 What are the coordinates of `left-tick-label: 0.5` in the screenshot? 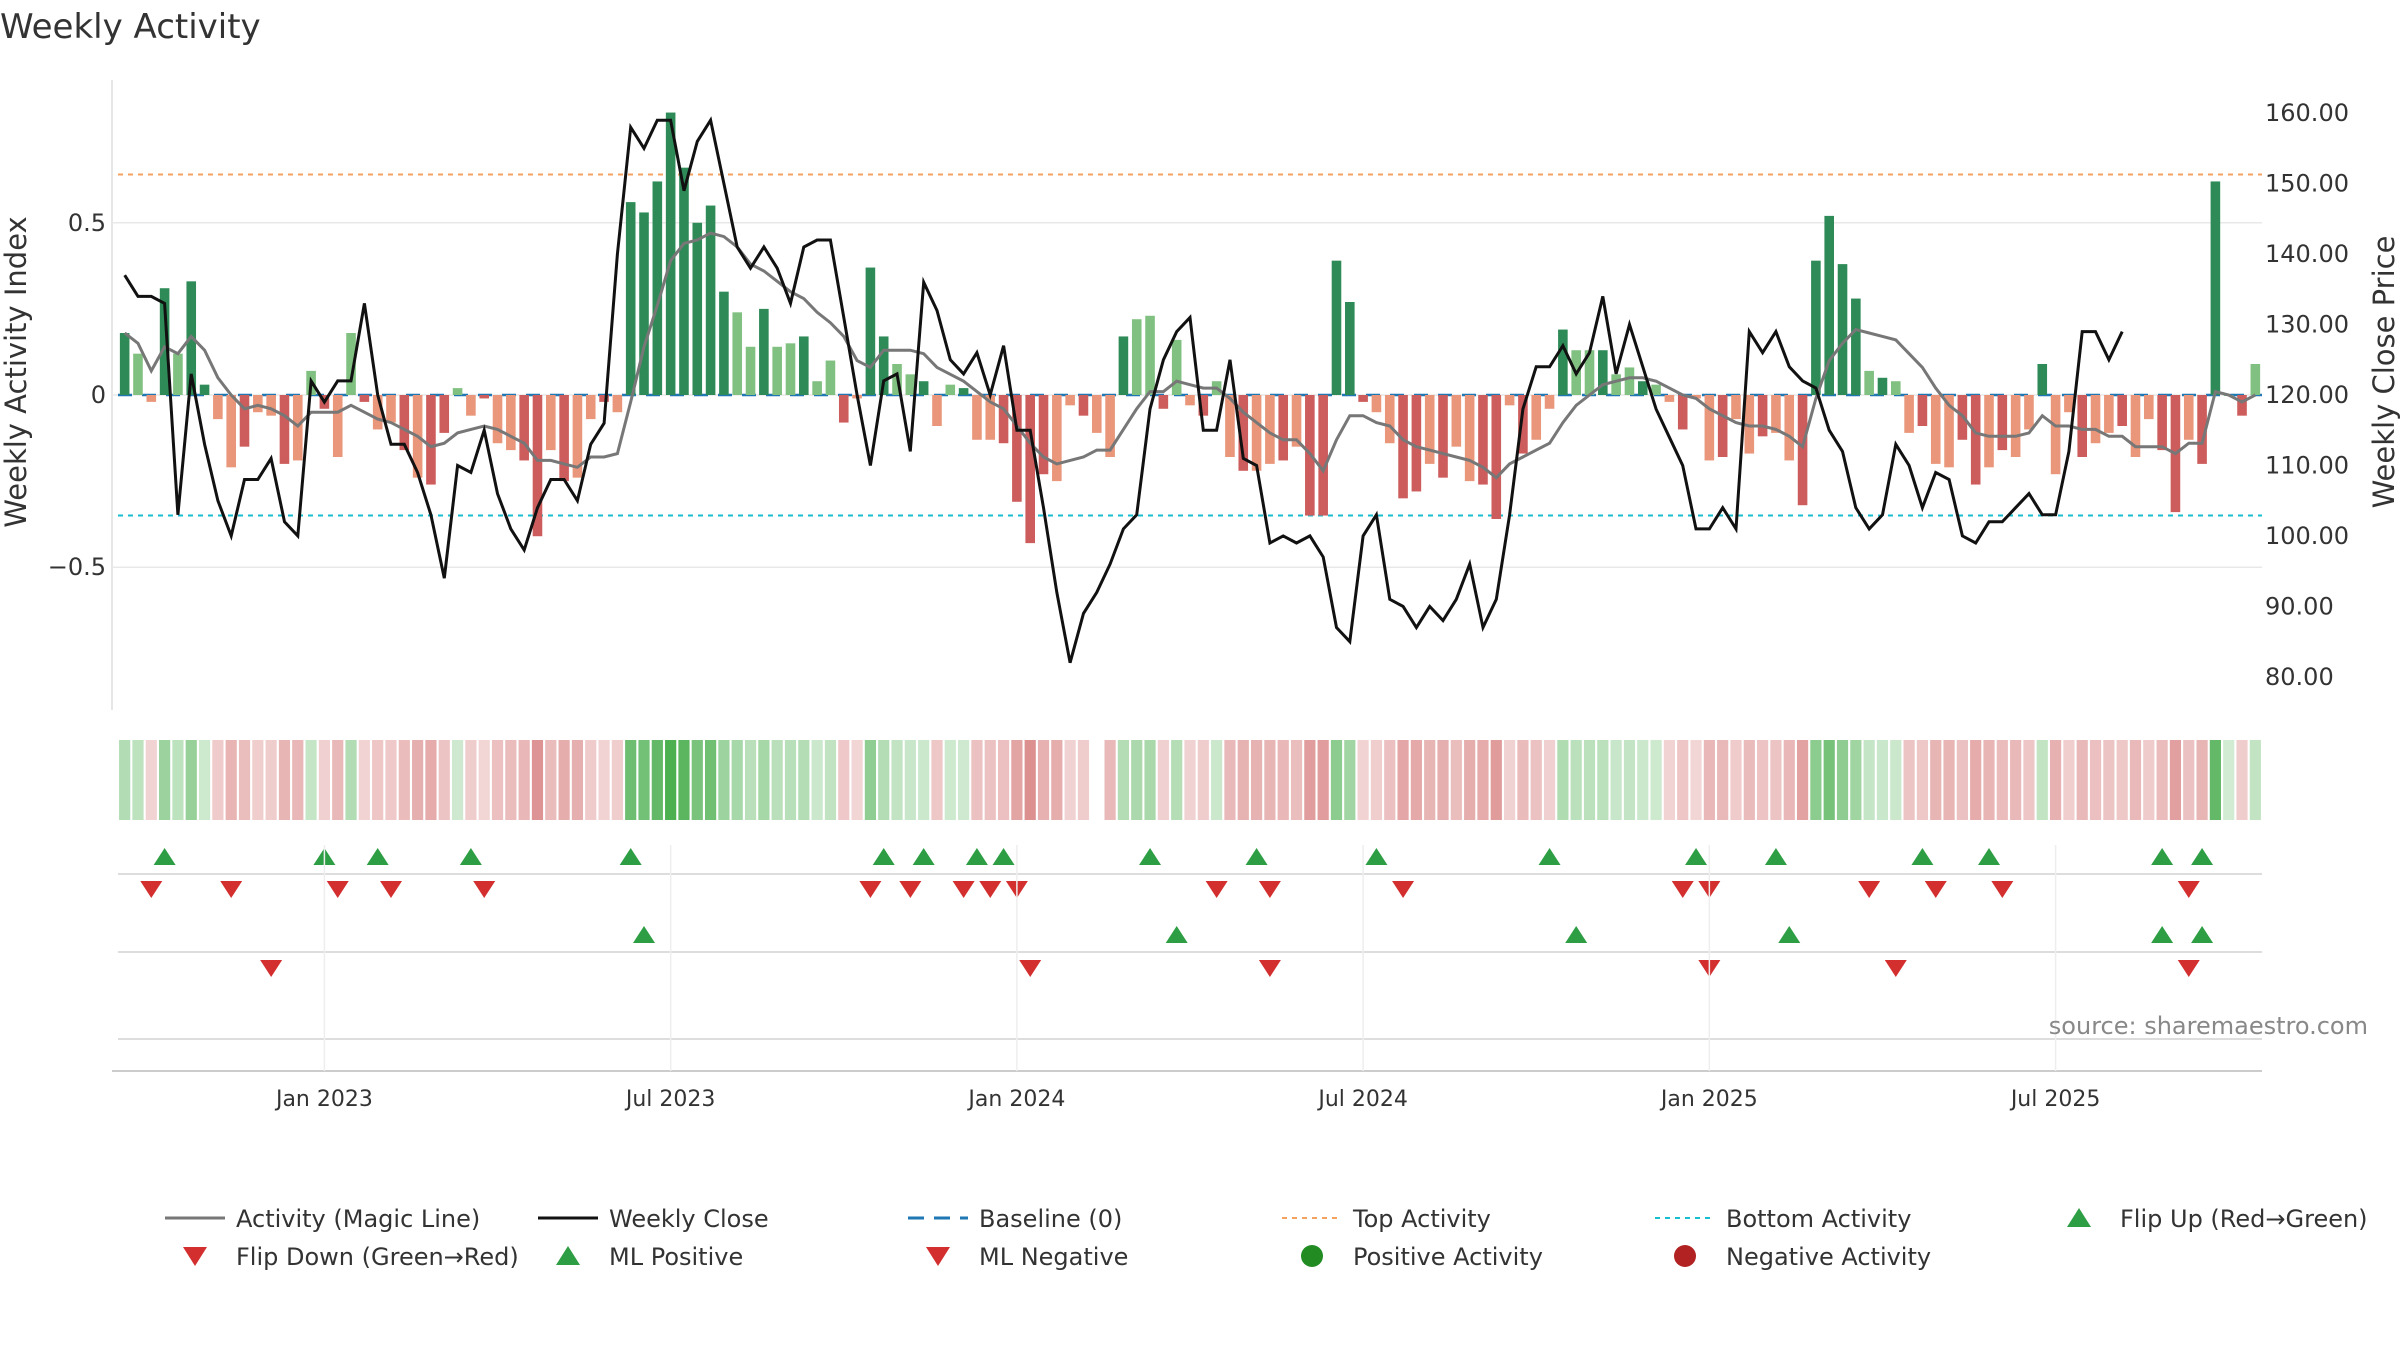 It's located at (87, 223).